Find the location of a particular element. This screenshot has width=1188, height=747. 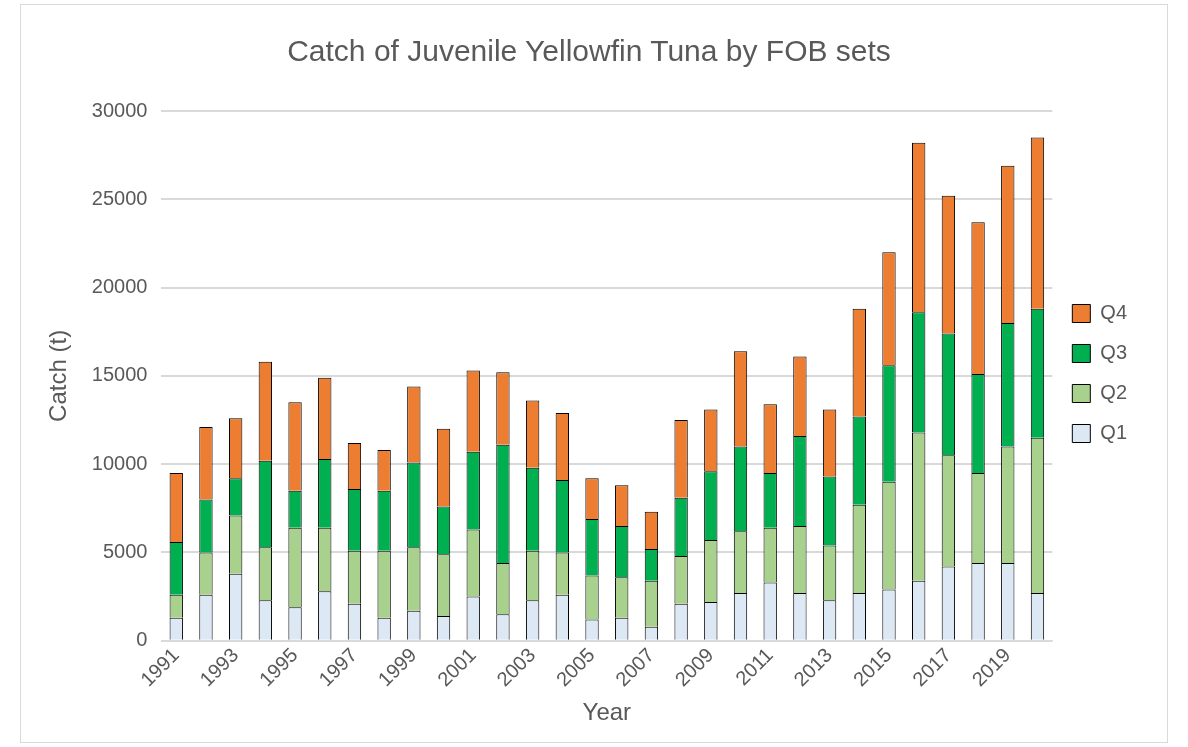

legend-label: Q3 is located at coordinates (1114, 352).